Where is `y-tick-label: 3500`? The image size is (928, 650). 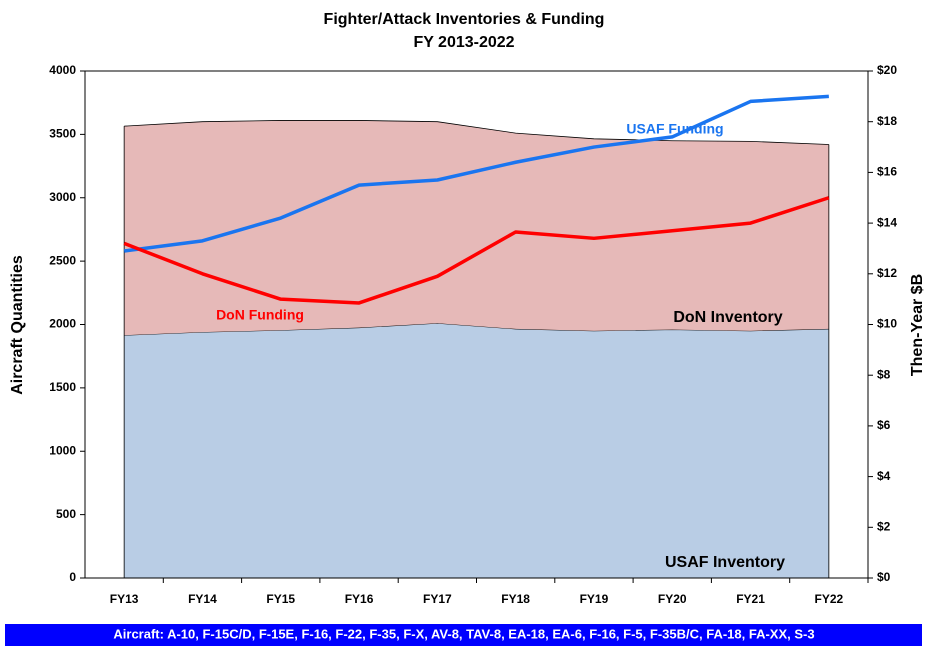 y-tick-label: 3500 is located at coordinates (62, 134).